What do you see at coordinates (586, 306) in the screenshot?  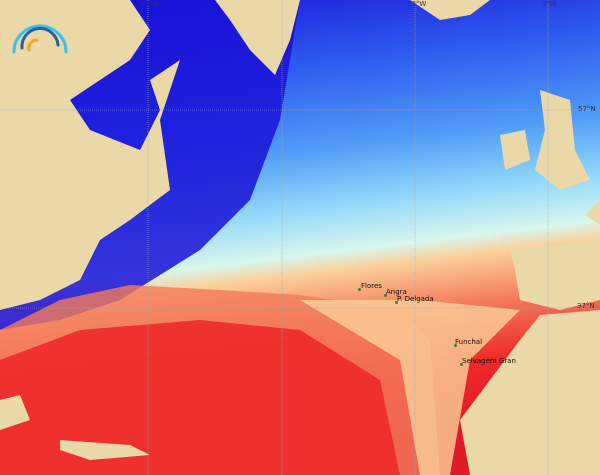 I see `lat-label-37n: 37°N` at bounding box center [586, 306].